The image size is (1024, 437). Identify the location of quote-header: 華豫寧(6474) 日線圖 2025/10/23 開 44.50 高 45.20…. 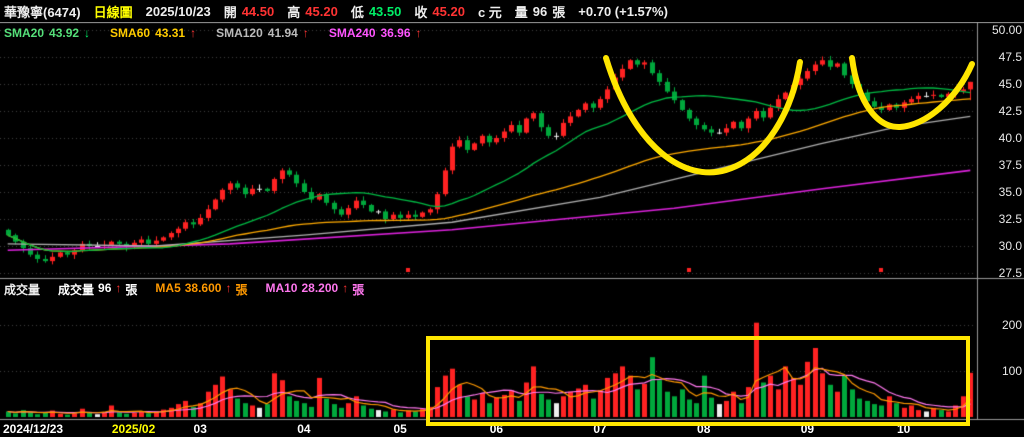
(512, 11).